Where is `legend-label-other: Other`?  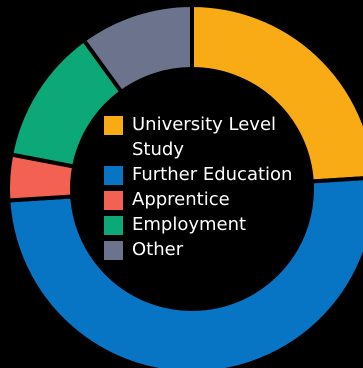
legend-label-other: Other is located at coordinates (158, 249).